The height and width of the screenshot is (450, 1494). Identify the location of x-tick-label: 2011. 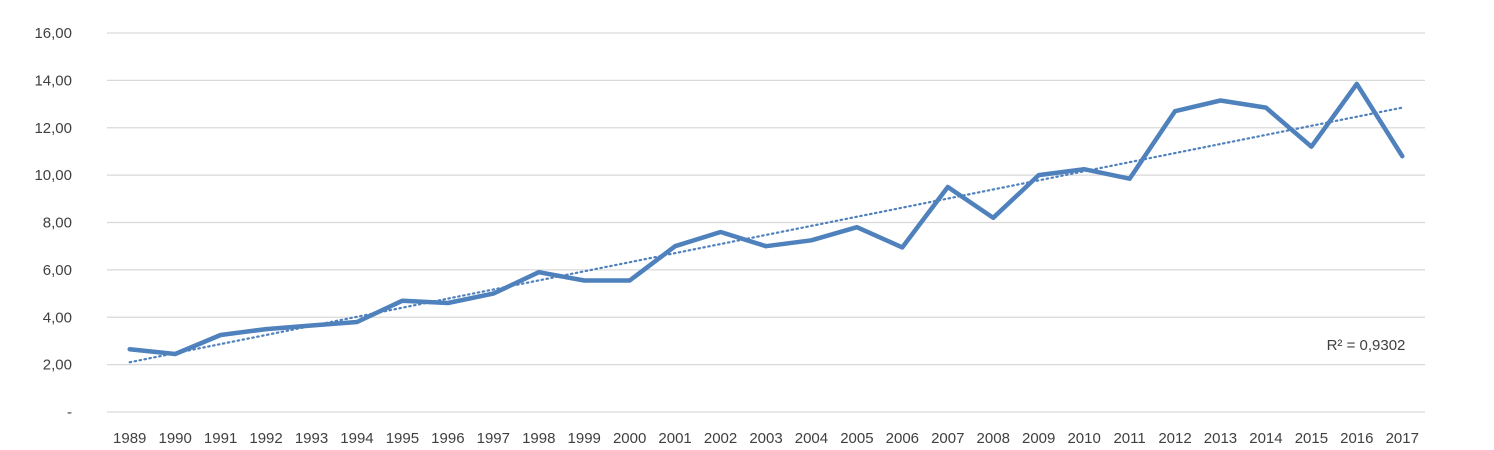
(1129, 438).